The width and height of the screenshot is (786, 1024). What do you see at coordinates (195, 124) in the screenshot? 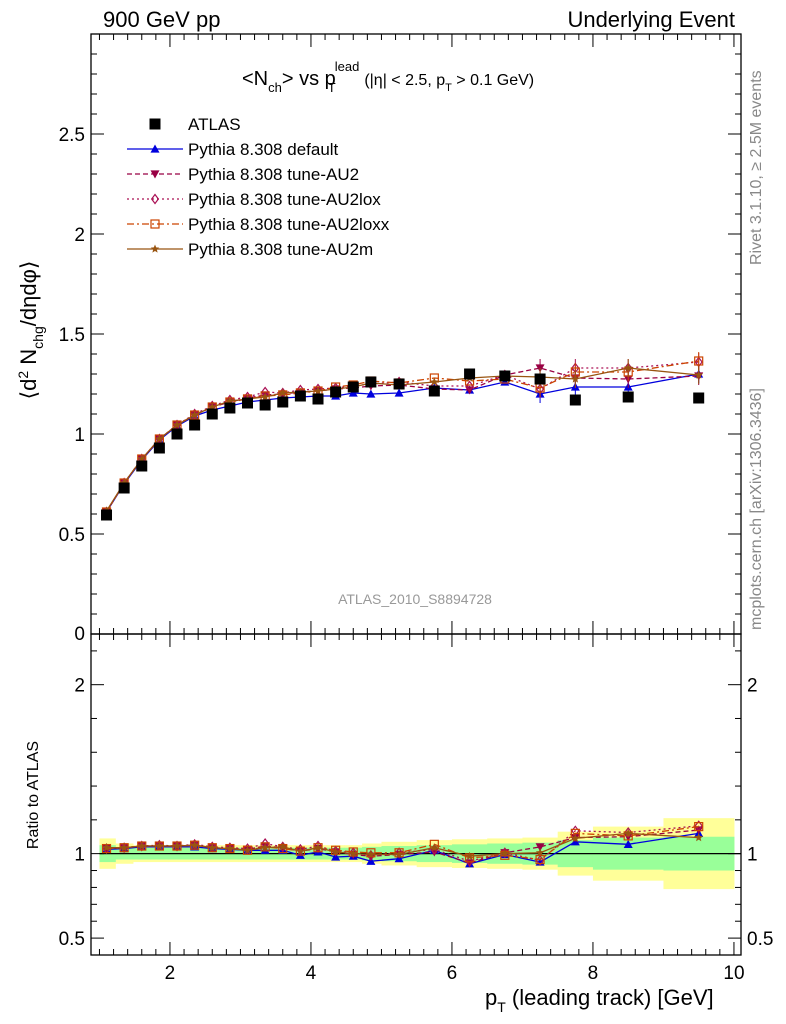
I see `legend-item: ATLAS` at bounding box center [195, 124].